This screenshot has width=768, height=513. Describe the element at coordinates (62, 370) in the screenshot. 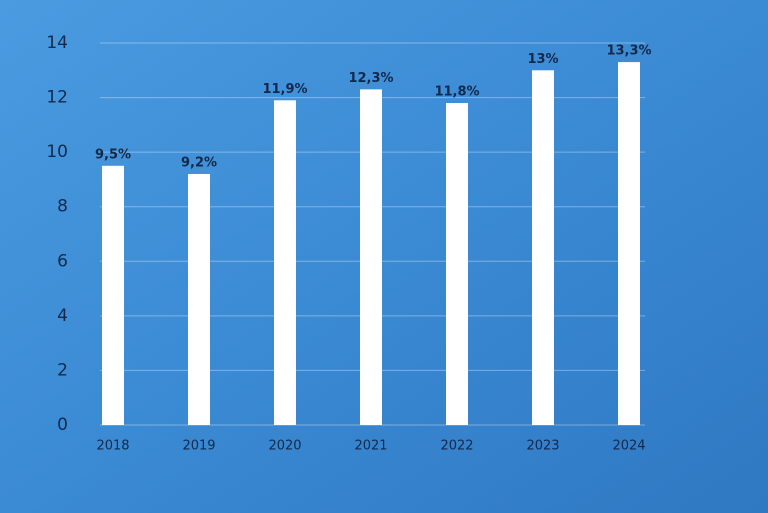

I see `y-tick-label: 2` at that location.